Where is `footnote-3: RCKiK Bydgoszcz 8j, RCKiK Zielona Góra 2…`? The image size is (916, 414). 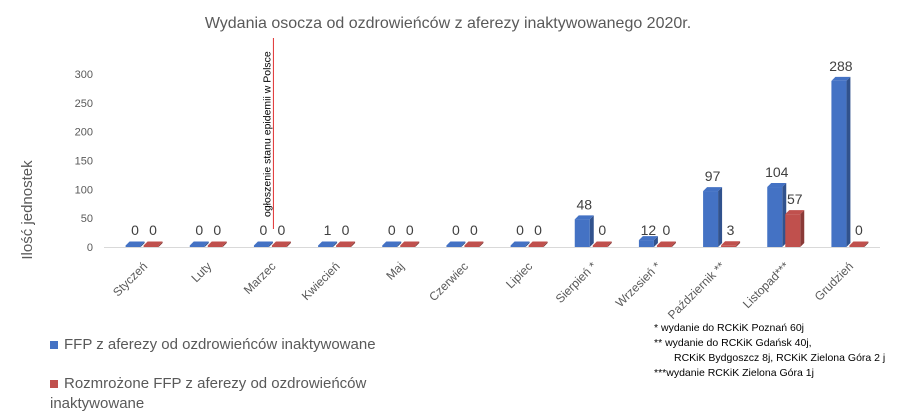
footnote-3: RCKiK Bydgoszcz 8j, RCKiK Zielona Góra 2… is located at coordinates (780, 358).